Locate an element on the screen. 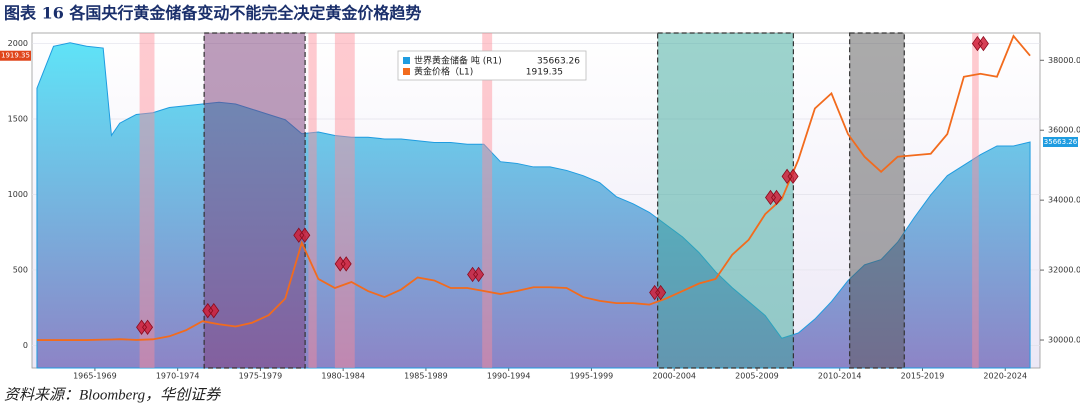  x-tick-label: 2005-2009 is located at coordinates (757, 376).